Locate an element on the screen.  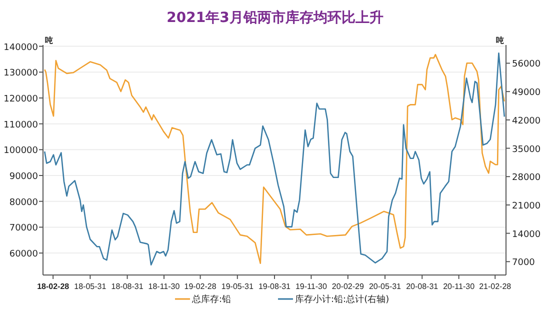
y-axis-title: 吨 is located at coordinates (49, 40).